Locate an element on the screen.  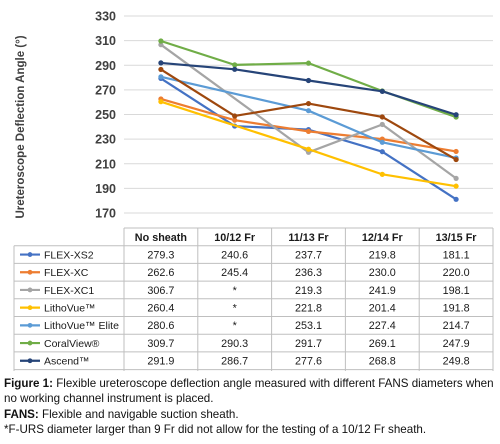
legend-series-name: LithoVue™ is located at coordinates (70, 308).